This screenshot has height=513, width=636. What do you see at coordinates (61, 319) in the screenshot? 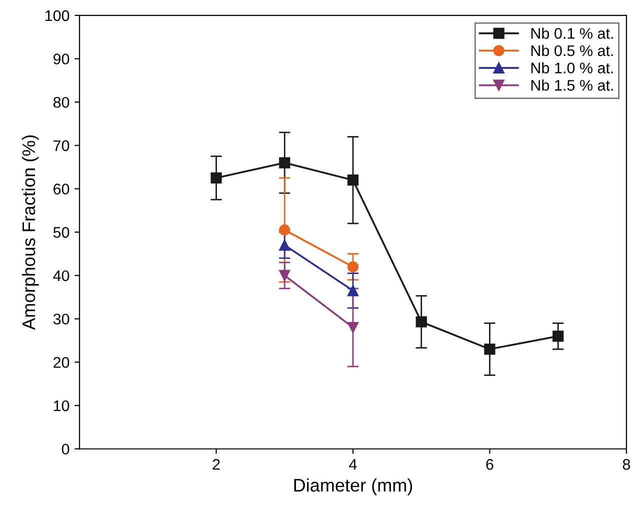
I see `y-tick-label: 30` at bounding box center [61, 319].